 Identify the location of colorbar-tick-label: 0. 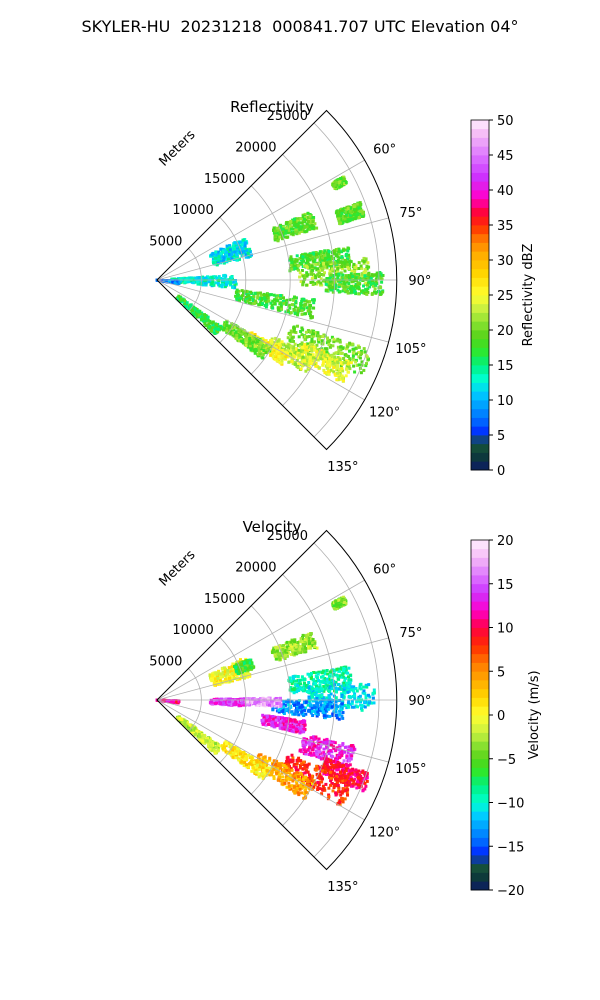
(501, 471).